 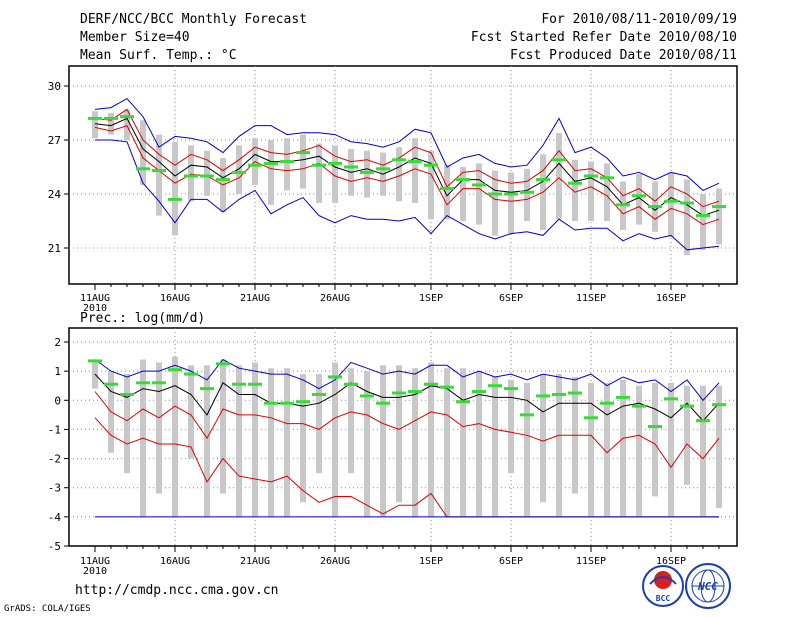 What do you see at coordinates (663, 586) in the screenshot?
I see `bcc-logo: BCC` at bounding box center [663, 586].